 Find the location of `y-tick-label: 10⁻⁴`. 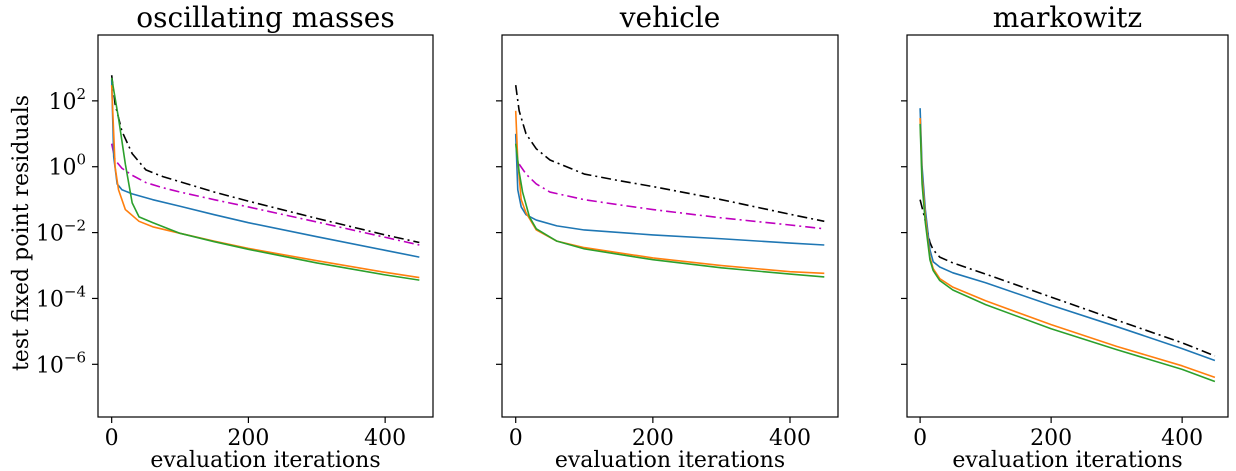

y-tick-label: 10⁻⁴ is located at coordinates (61, 297).